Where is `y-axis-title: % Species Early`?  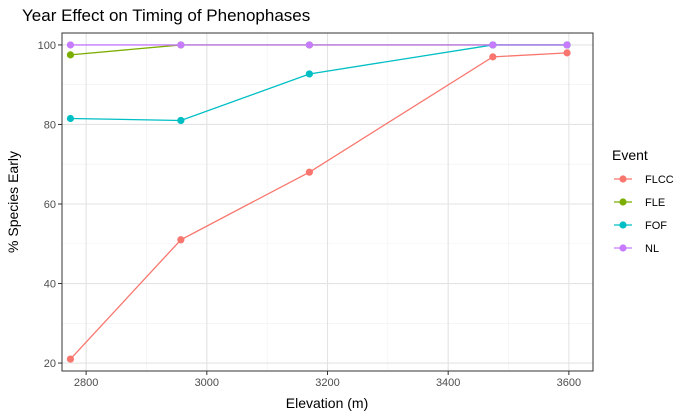 y-axis-title: % Species Early is located at coordinates (13, 202).